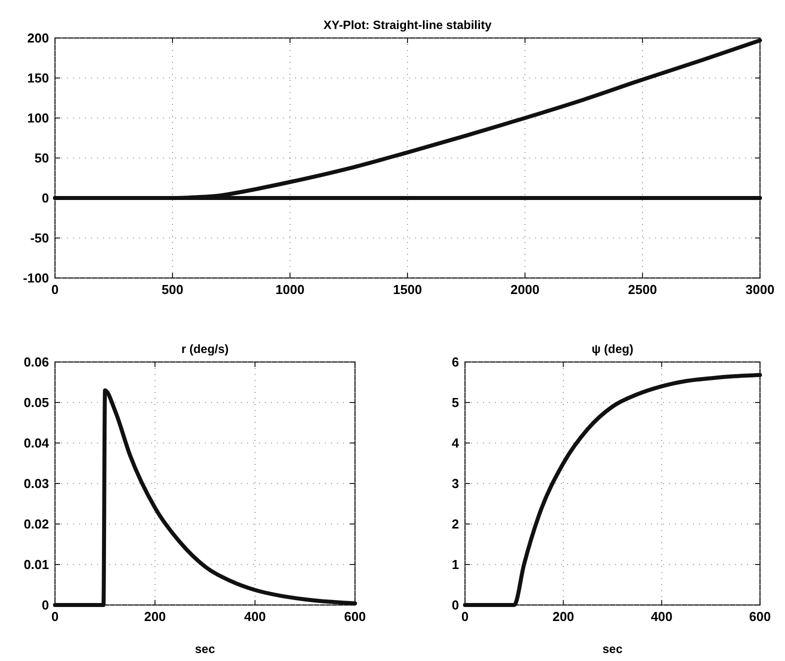  Describe the element at coordinates (613, 349) in the screenshot. I see `chart-title: ψ (deg)` at that location.